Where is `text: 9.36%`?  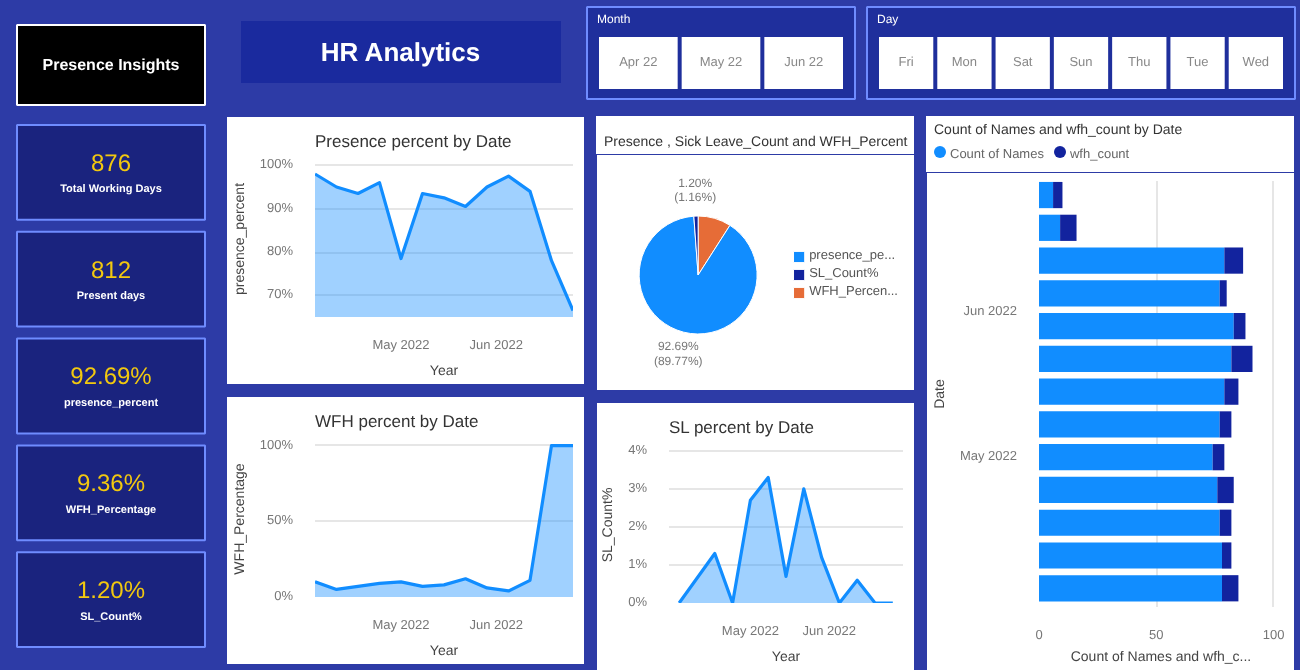 text: 9.36% is located at coordinates (111, 482).